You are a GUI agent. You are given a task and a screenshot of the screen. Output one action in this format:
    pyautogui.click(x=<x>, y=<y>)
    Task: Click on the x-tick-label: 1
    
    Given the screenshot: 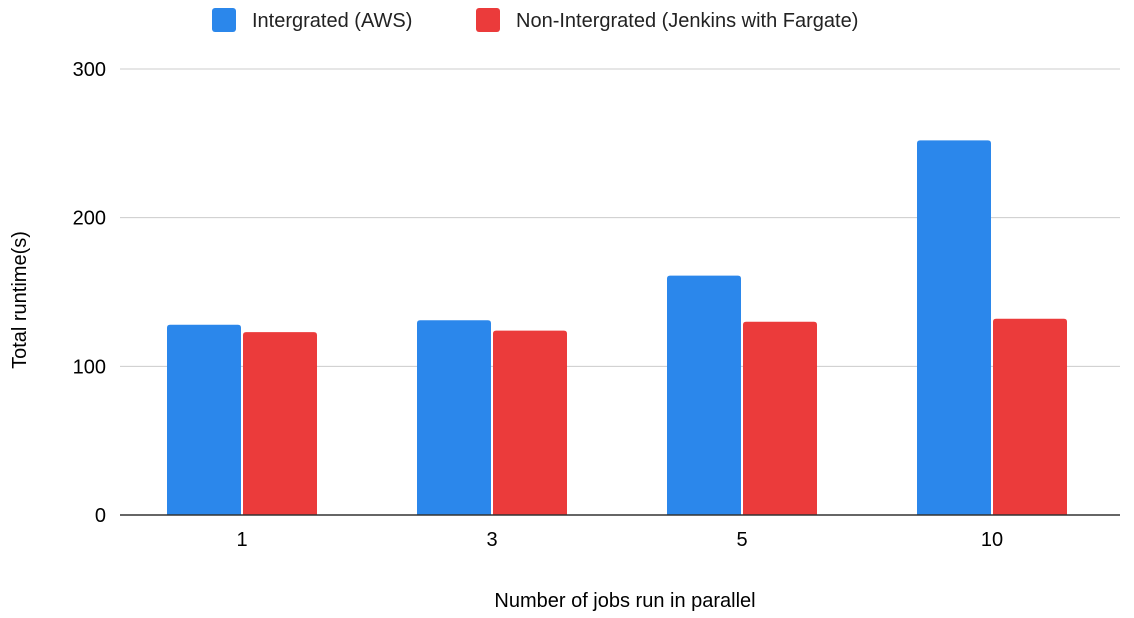 What is the action you would take?
    pyautogui.click(x=241, y=540)
    